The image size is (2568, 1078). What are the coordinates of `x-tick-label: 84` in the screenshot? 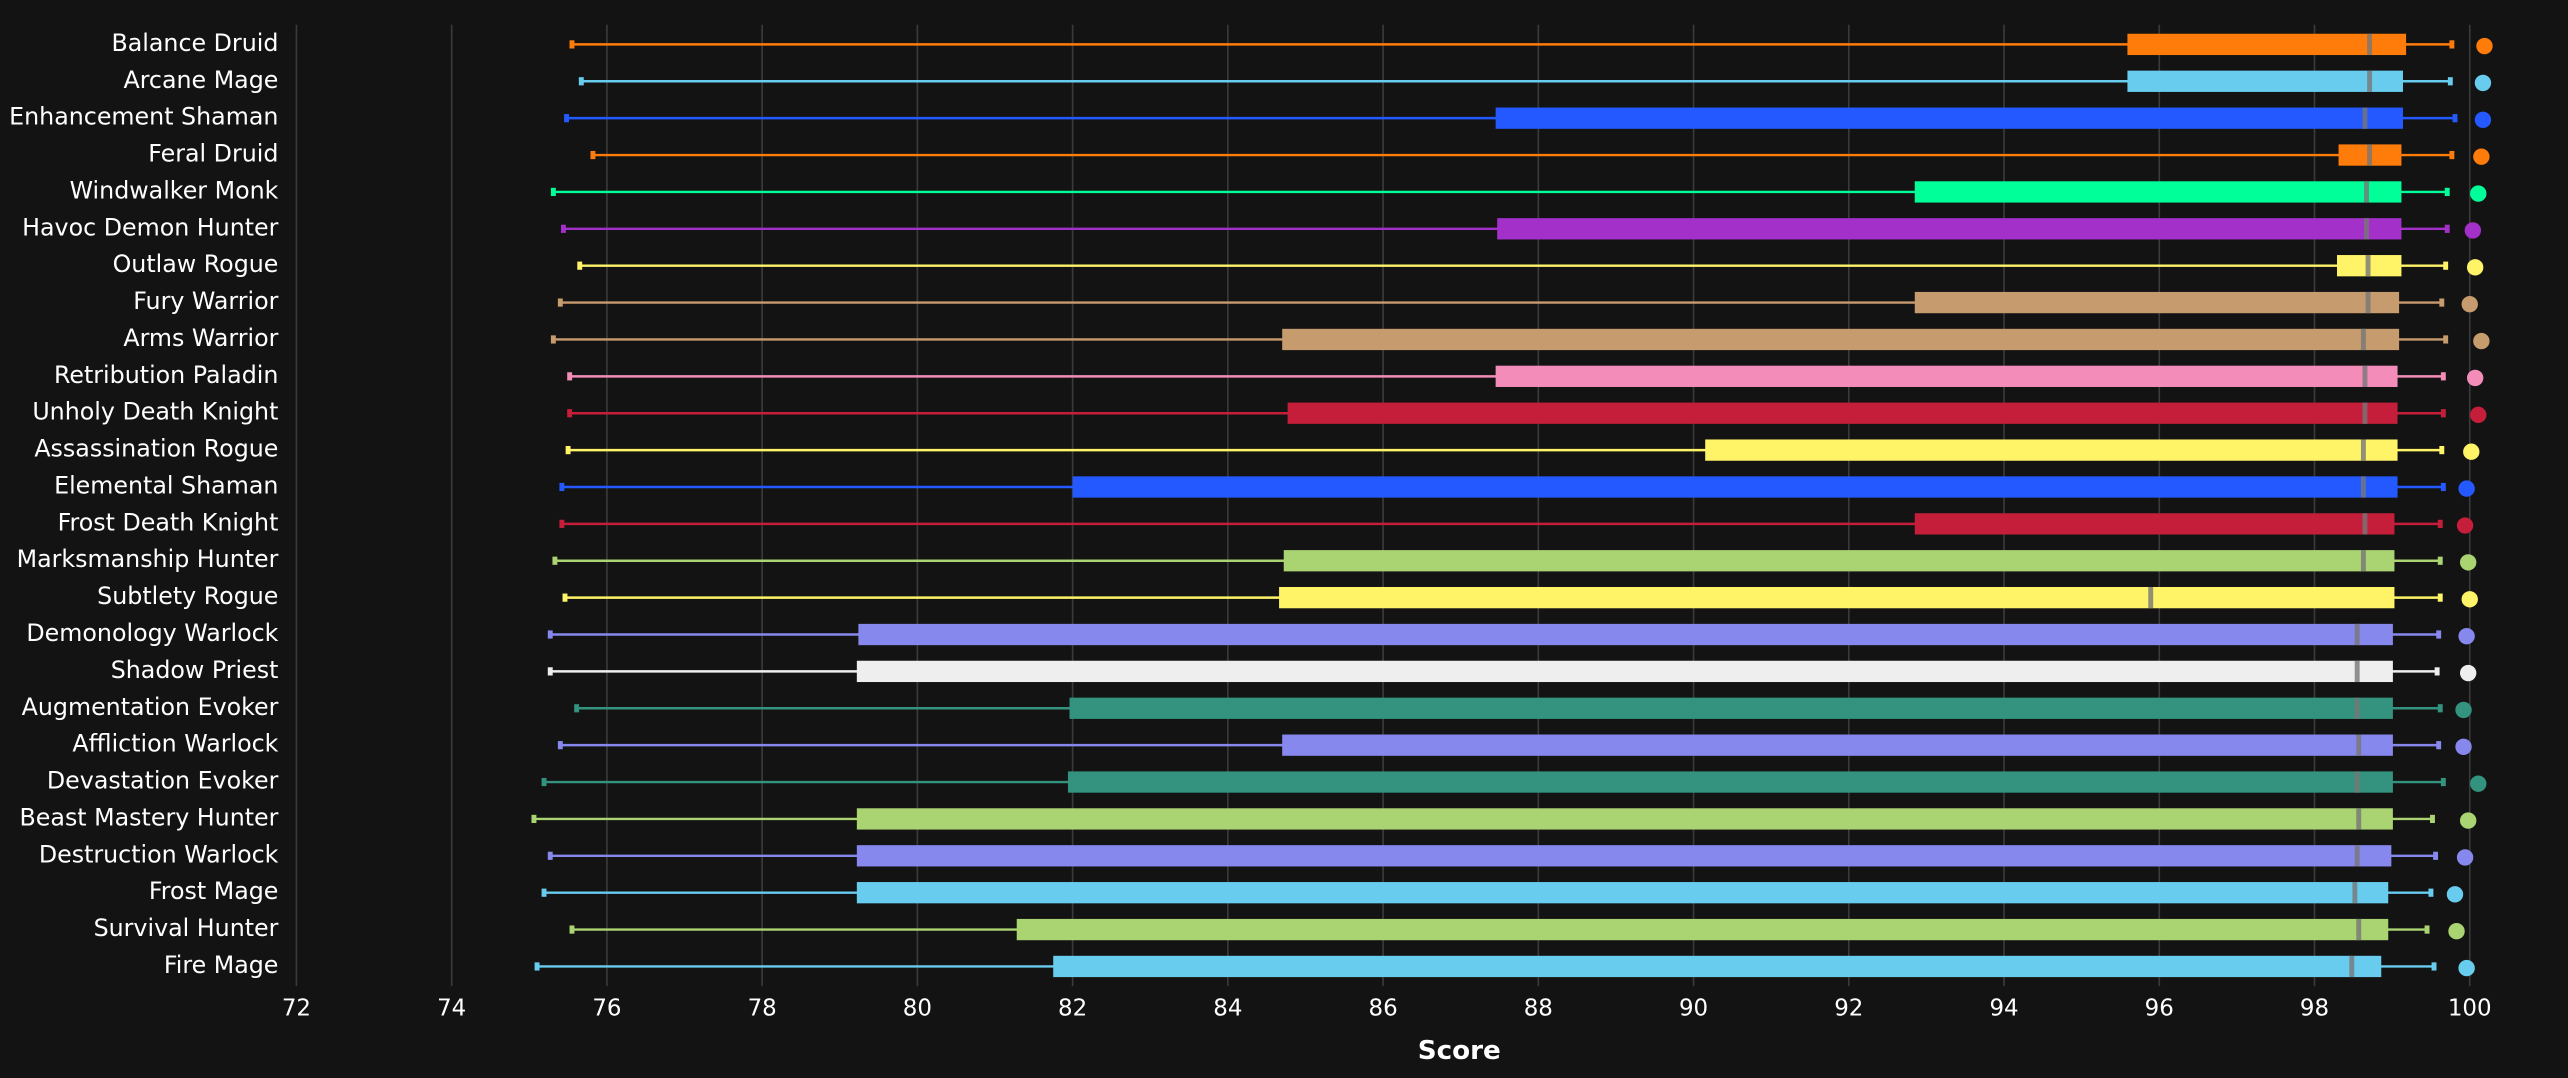 It's located at (1227, 1009).